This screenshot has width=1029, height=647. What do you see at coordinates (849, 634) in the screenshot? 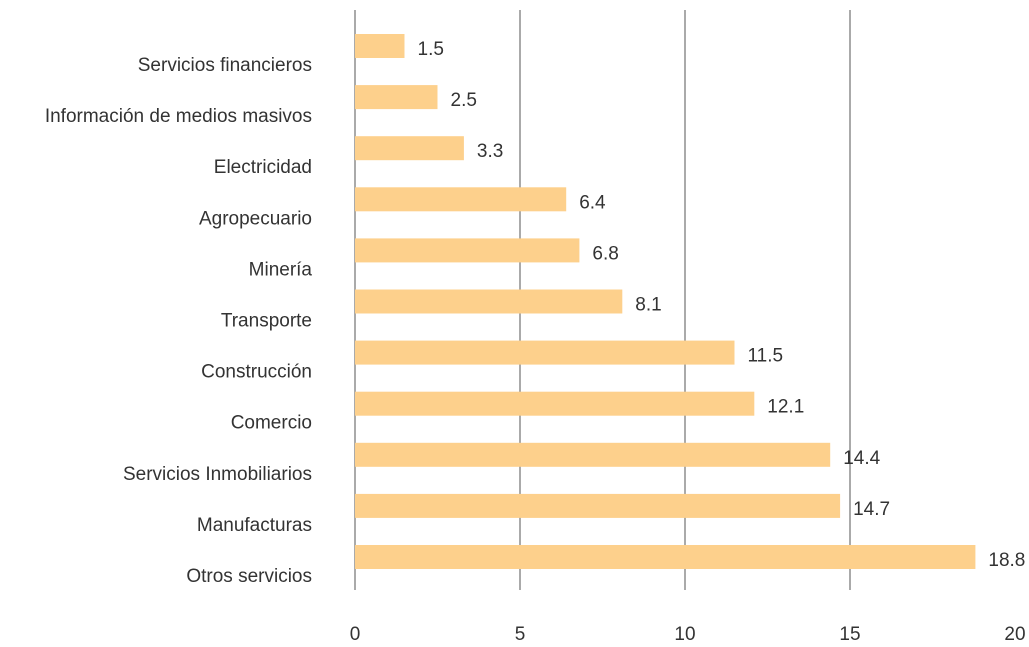
I see `x-tick-label: 15` at bounding box center [849, 634].